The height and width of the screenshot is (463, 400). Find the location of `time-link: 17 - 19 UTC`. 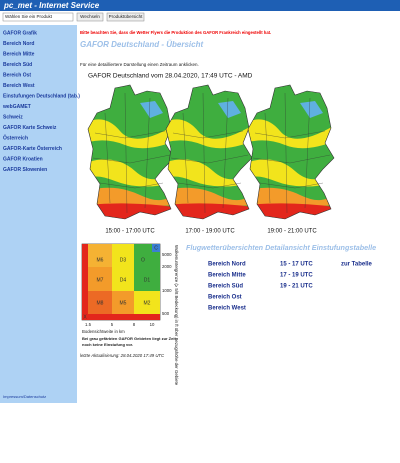

time-link: 17 - 19 UTC is located at coordinates (296, 276).